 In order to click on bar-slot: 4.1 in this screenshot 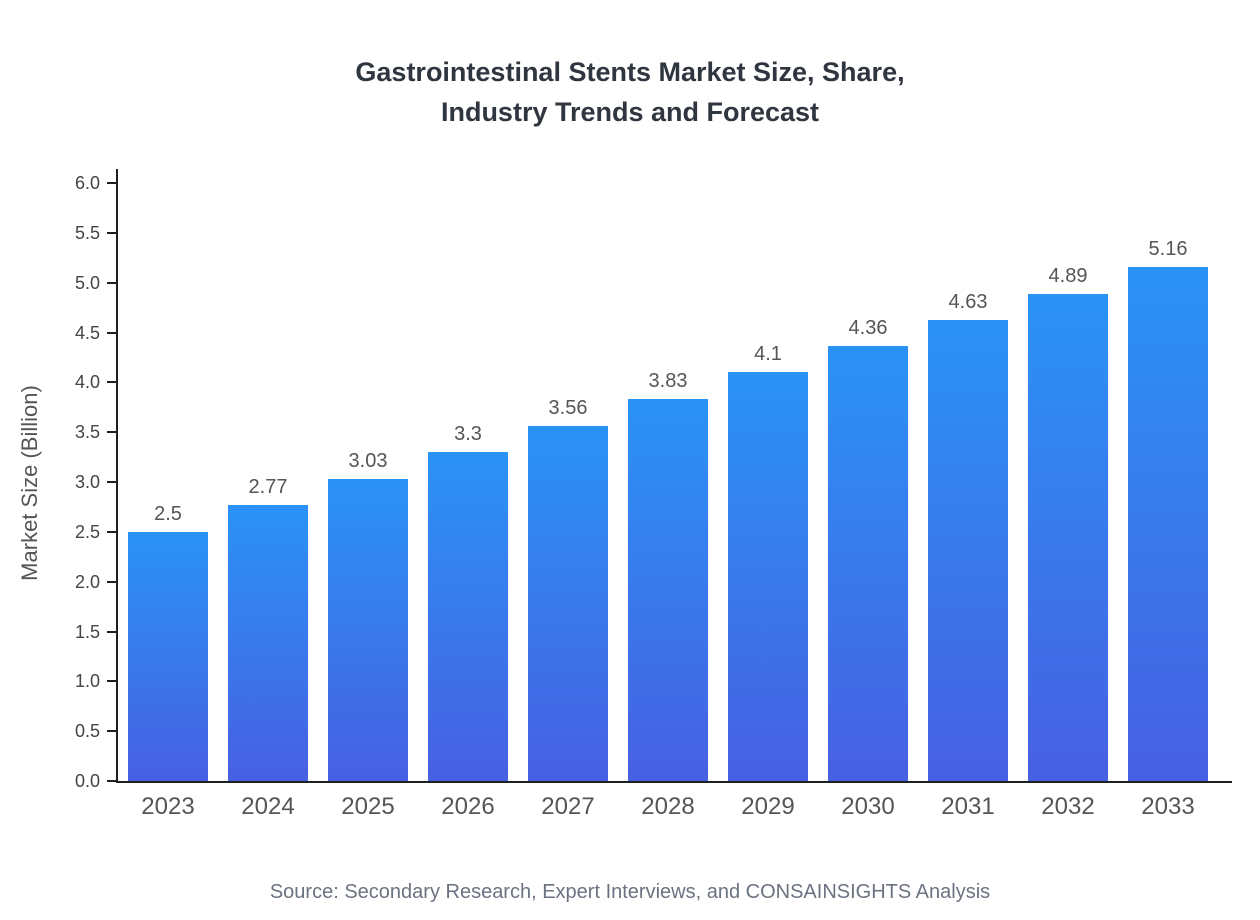, I will do `click(768, 482)`.